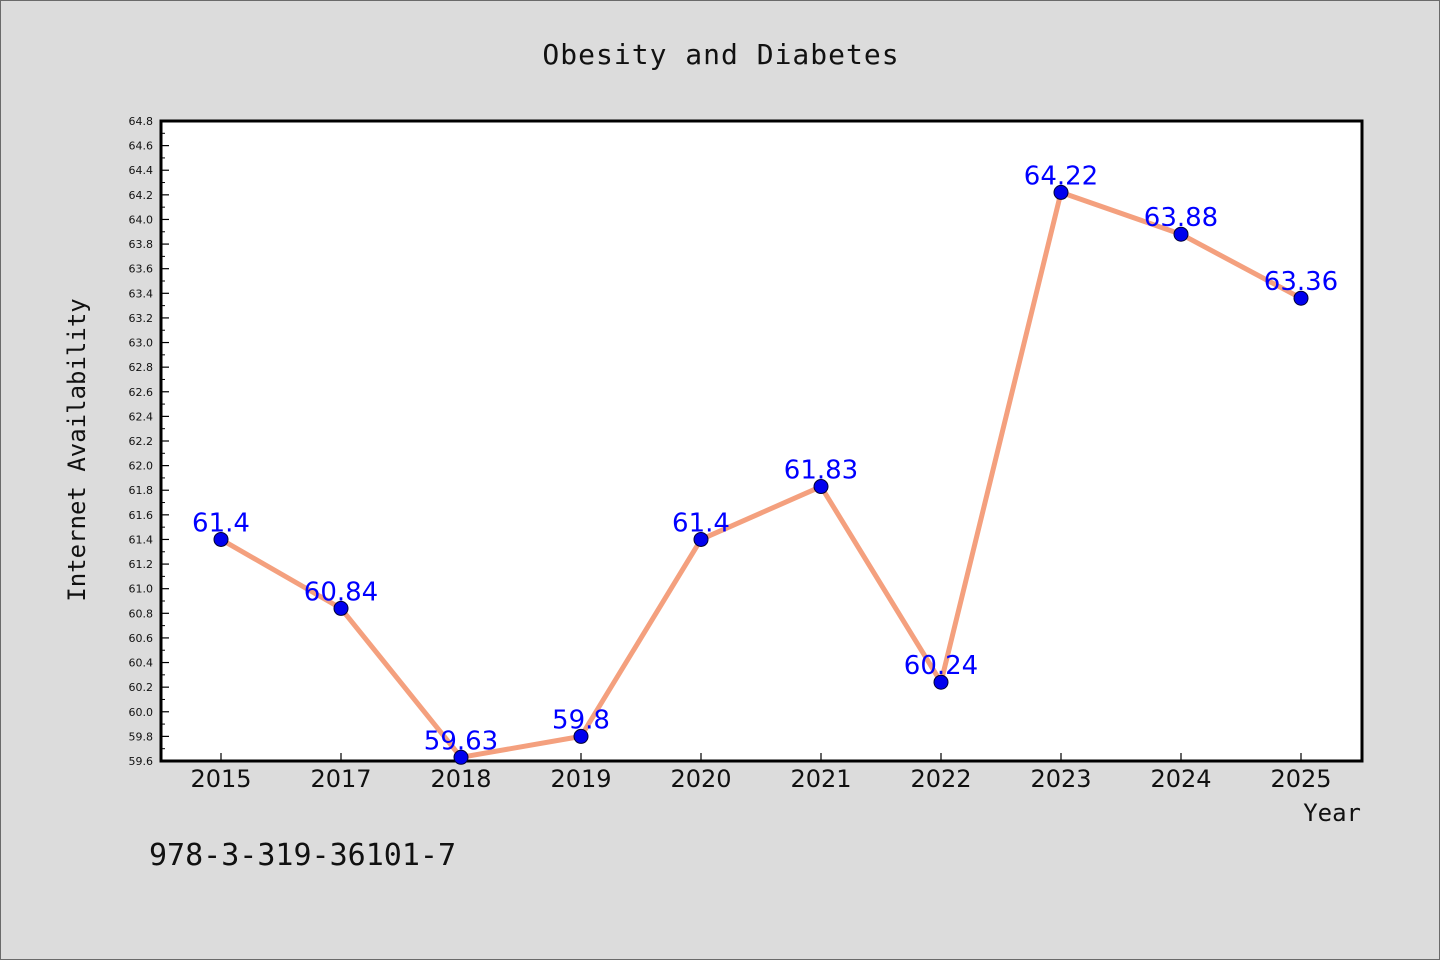  What do you see at coordinates (141, 663) in the screenshot?
I see `y-tick-label: 60.4` at bounding box center [141, 663].